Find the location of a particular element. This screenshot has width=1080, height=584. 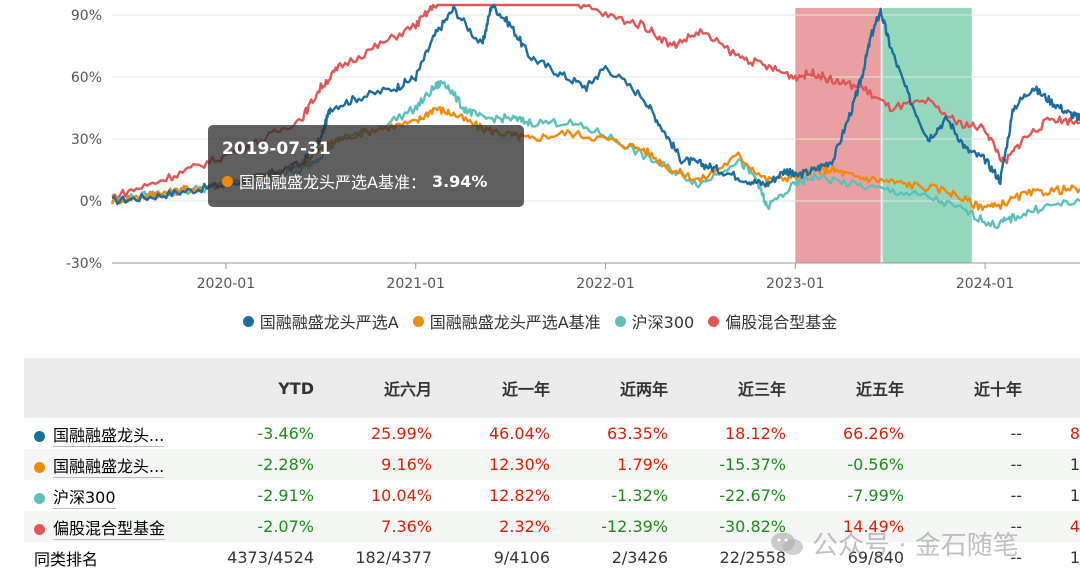

table-cell: -3.46% is located at coordinates (285, 433).